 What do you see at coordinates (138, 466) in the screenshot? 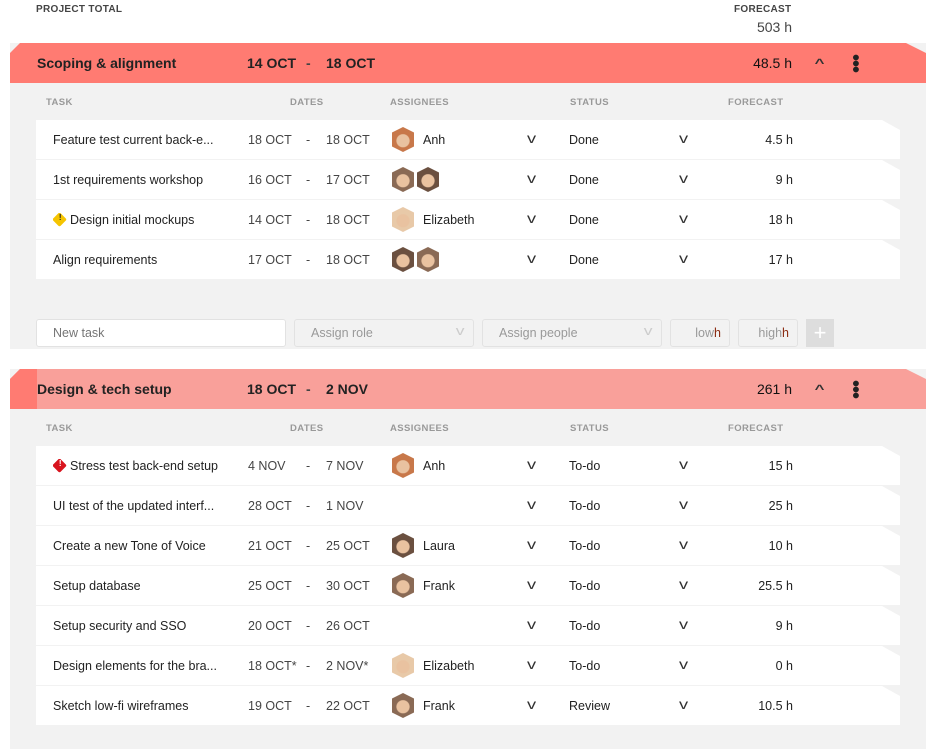
I see `task-name: ! Stress test back-end setup` at bounding box center [138, 466].